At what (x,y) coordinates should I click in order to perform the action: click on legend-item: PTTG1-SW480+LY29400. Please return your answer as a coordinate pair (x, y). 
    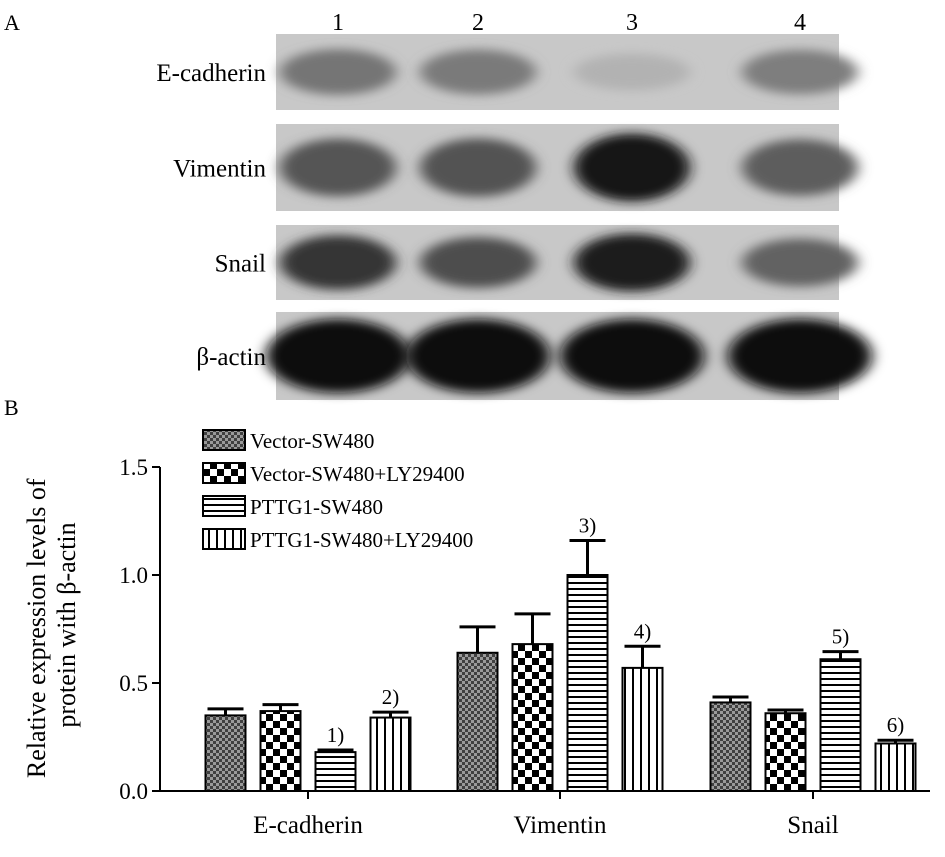
    Looking at the image, I should click on (337, 540).